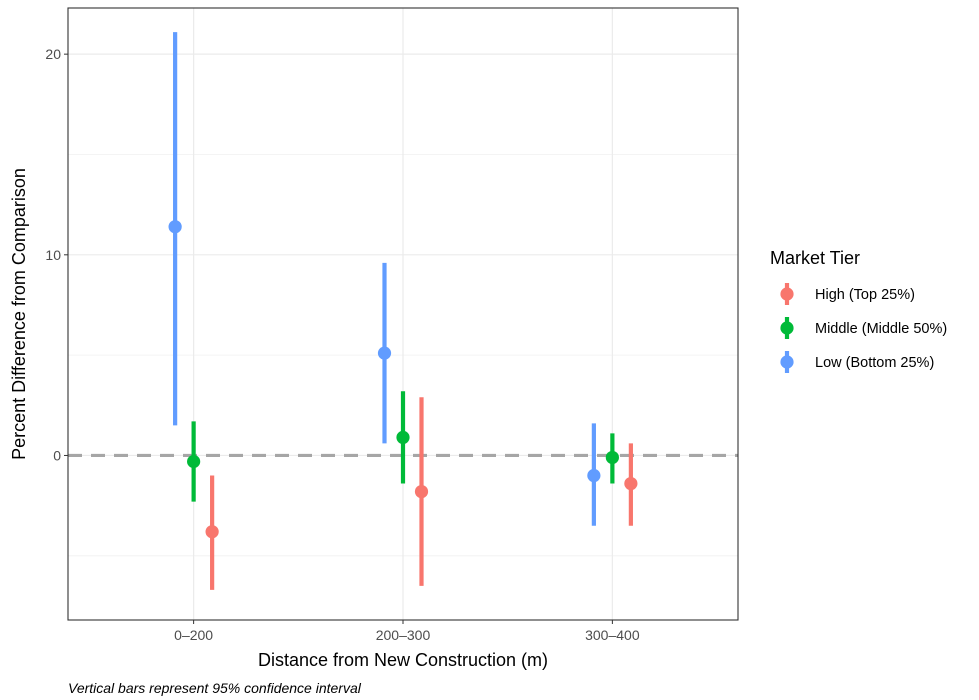  I want to click on y-tick-label: 20, so click(53, 54).